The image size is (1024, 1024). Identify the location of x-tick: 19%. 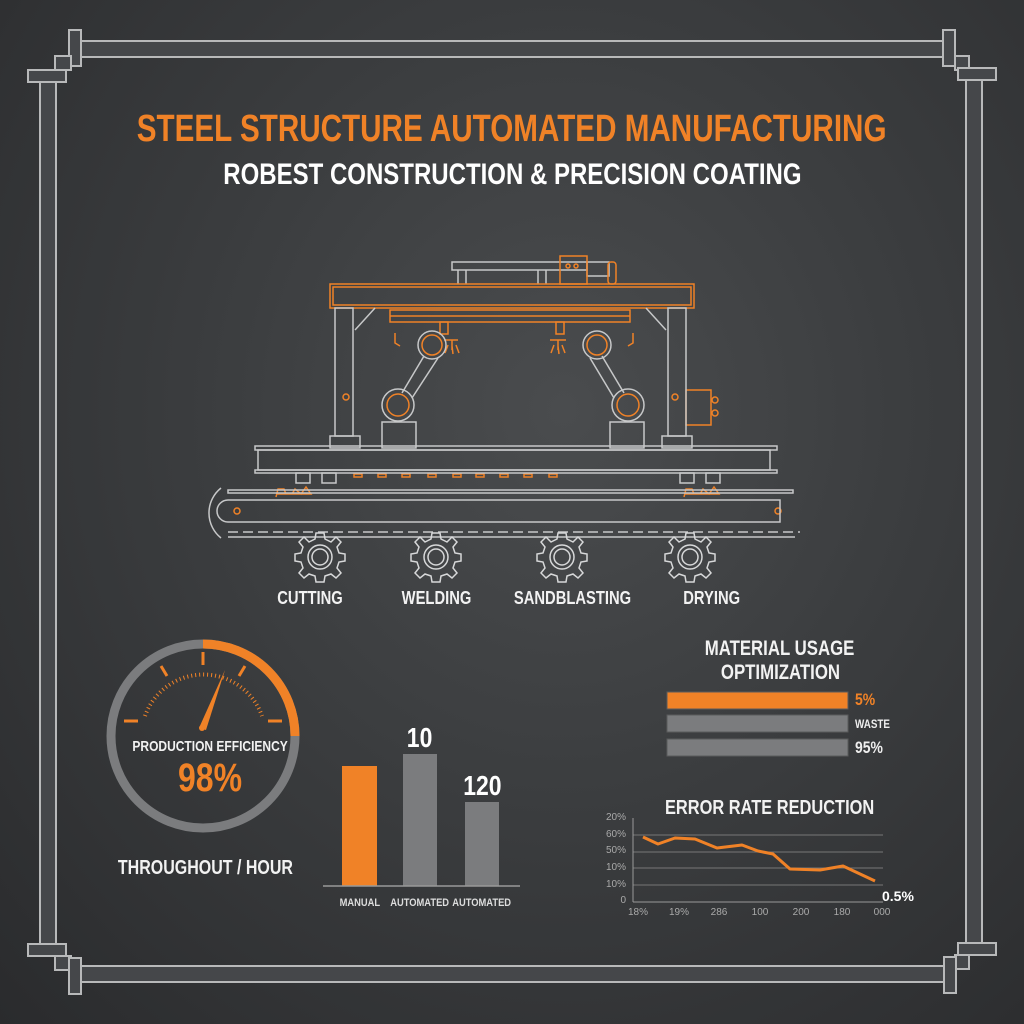
(678, 912).